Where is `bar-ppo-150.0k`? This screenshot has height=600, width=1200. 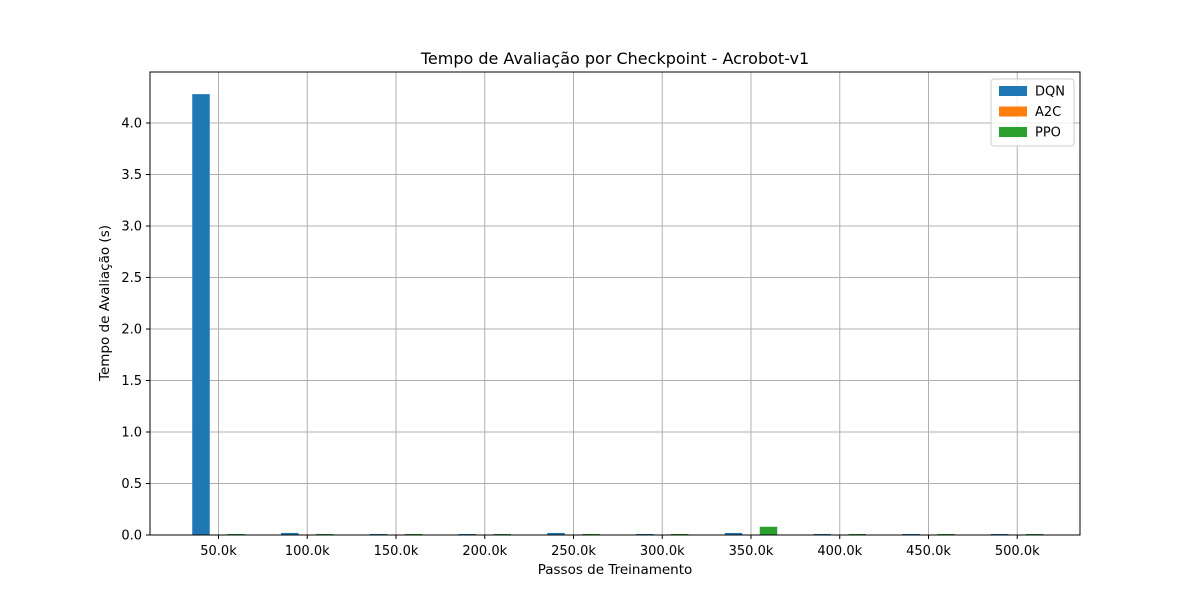
bar-ppo-150.0k is located at coordinates (413, 534).